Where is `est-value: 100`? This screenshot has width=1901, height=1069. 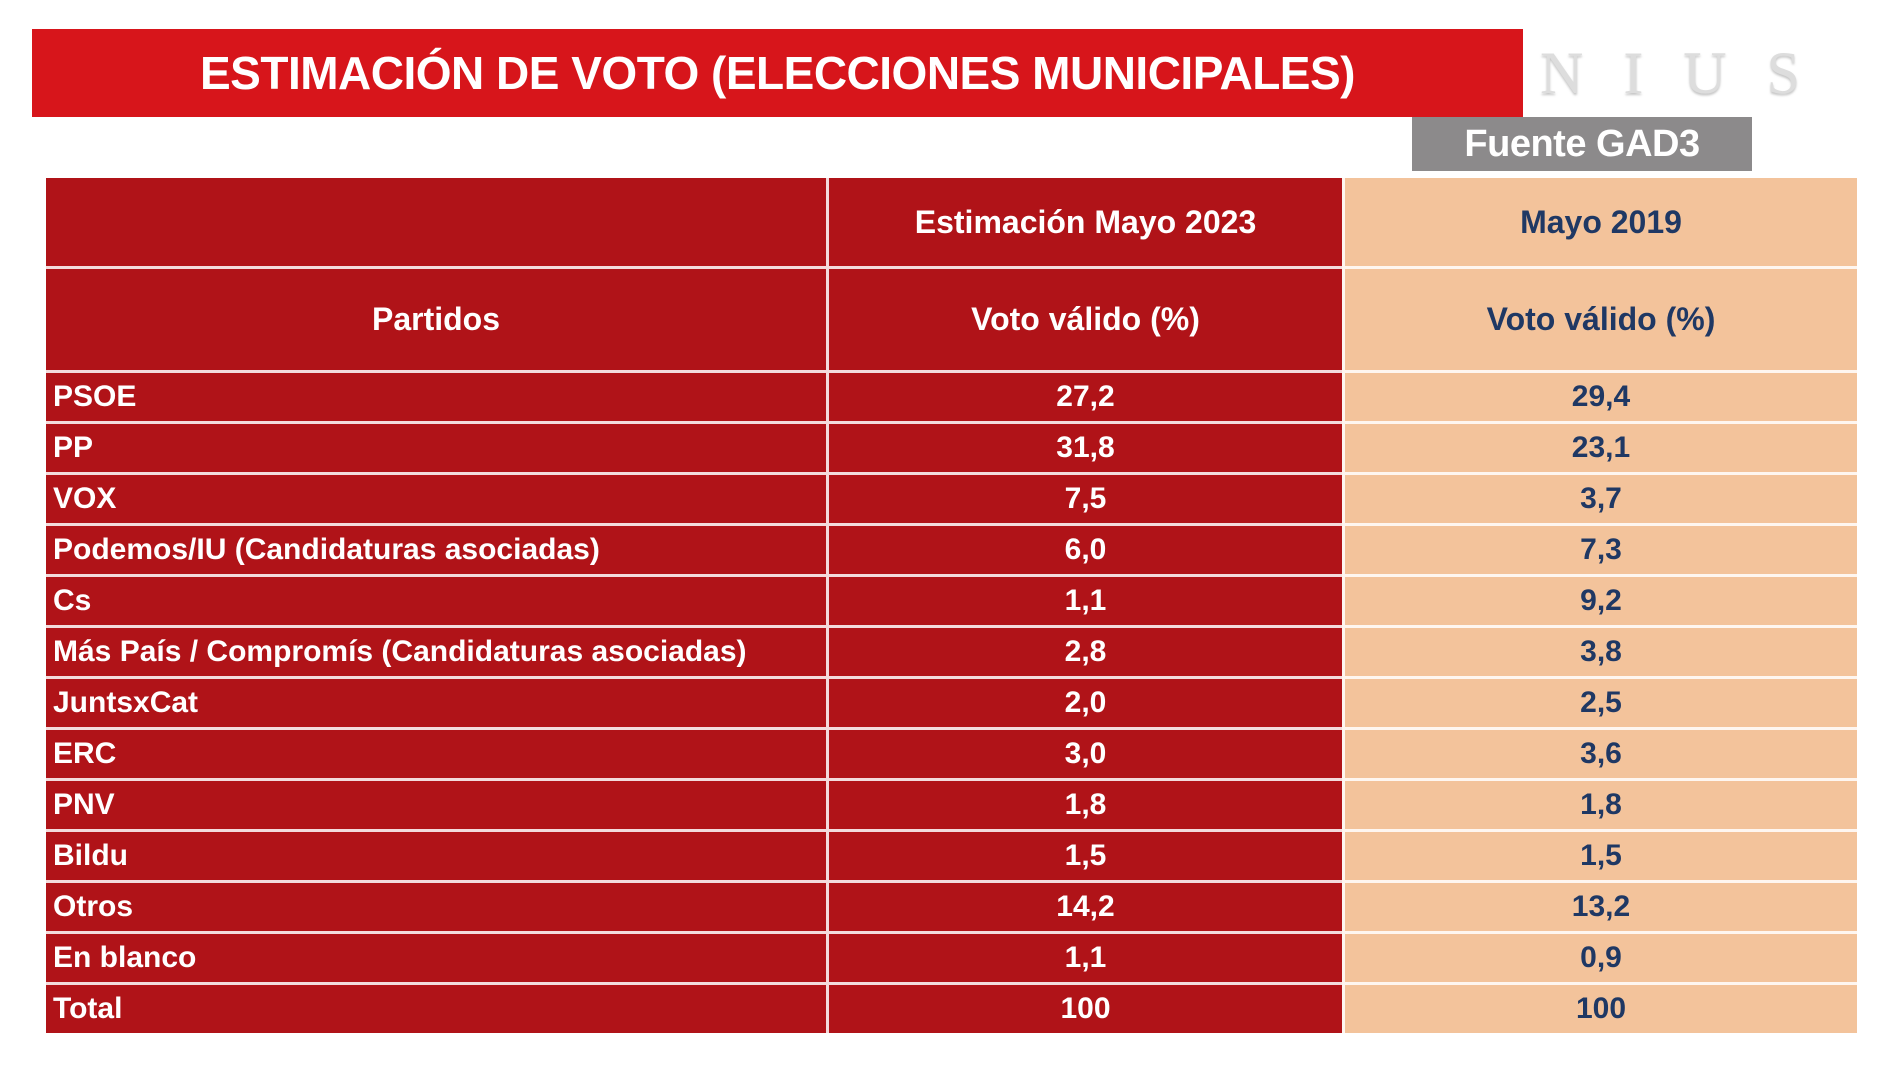
est-value: 100 is located at coordinates (1084, 1007).